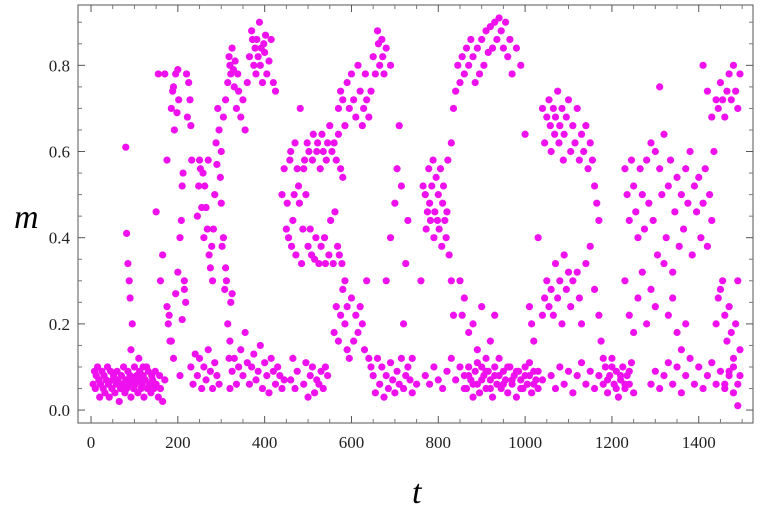 The image size is (760, 510). What do you see at coordinates (265, 442) in the screenshot?
I see `x-tick-label: 400` at bounding box center [265, 442].